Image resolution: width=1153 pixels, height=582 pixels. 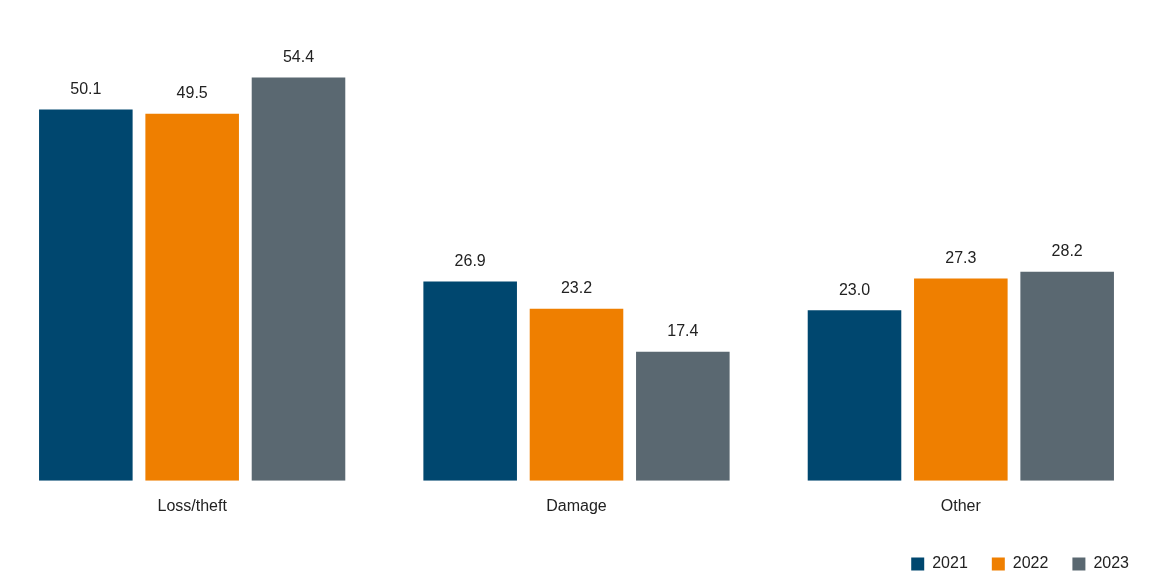 I want to click on x-tick-label: Loss/theft, so click(x=192, y=505).